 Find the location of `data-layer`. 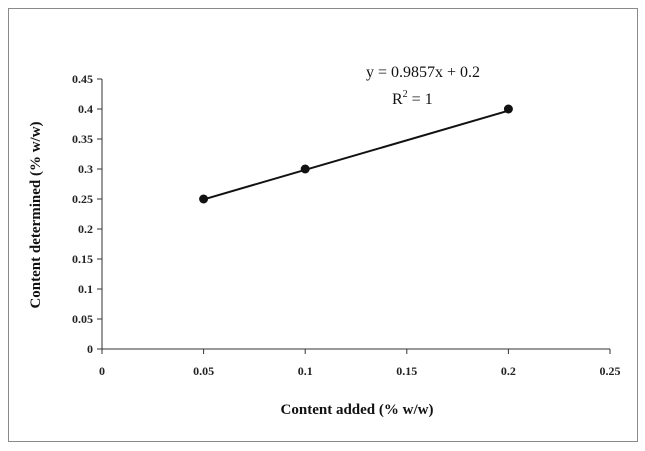

data-layer is located at coordinates (356, 154).